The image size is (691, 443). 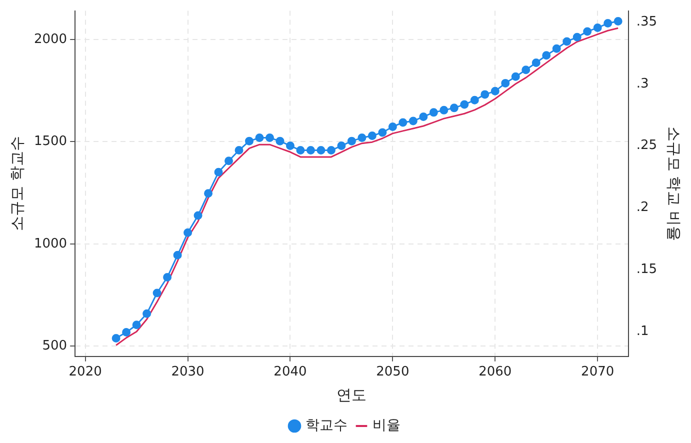 I want to click on x-tick-label: 2060, so click(x=495, y=372).